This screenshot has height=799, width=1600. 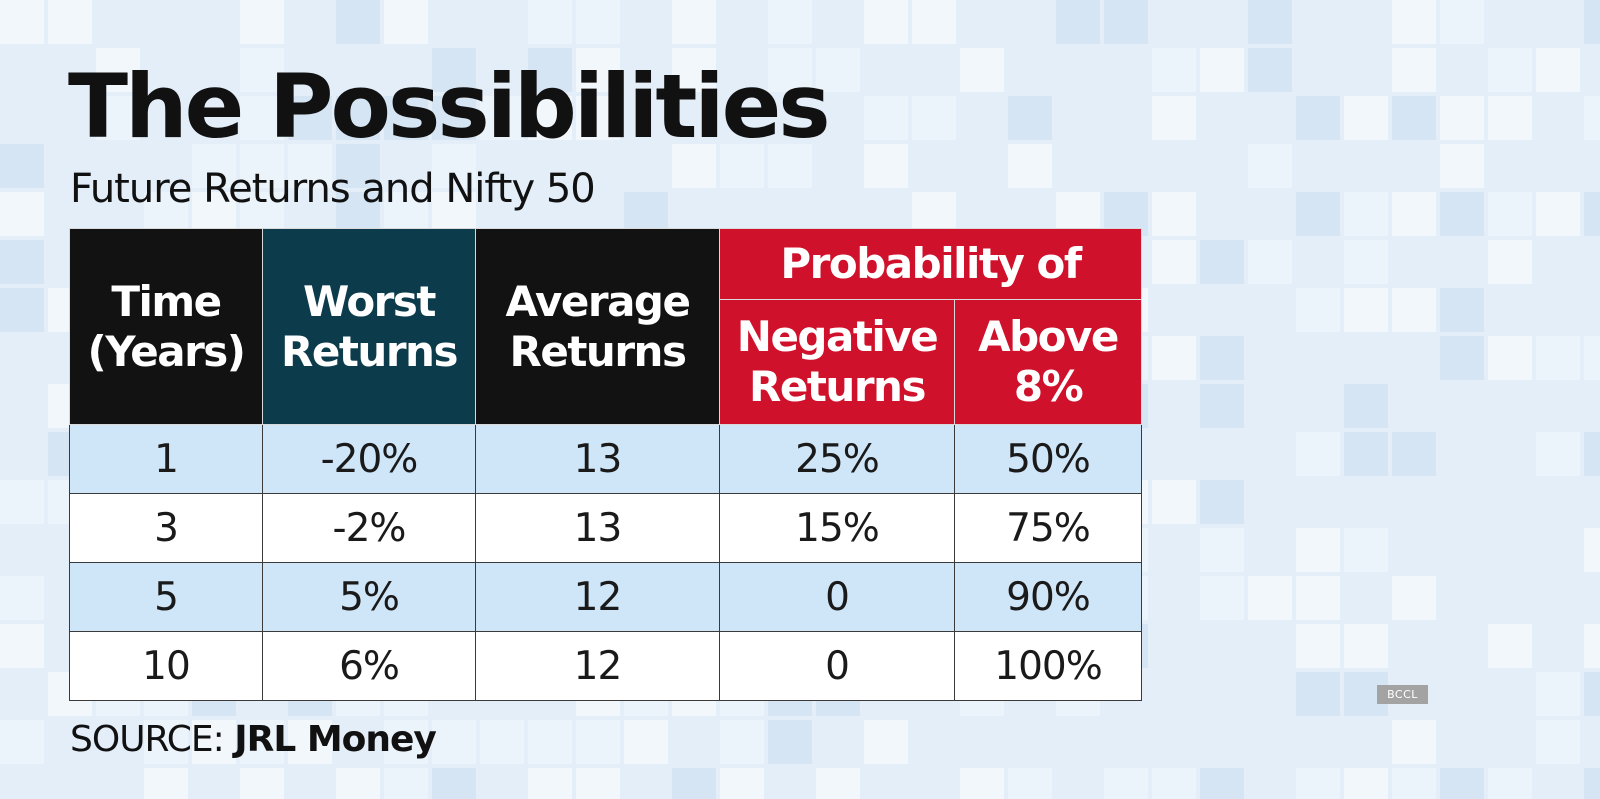 What do you see at coordinates (333, 189) in the screenshot?
I see `chart-subtitle: Future Returns and Nifty 50` at bounding box center [333, 189].